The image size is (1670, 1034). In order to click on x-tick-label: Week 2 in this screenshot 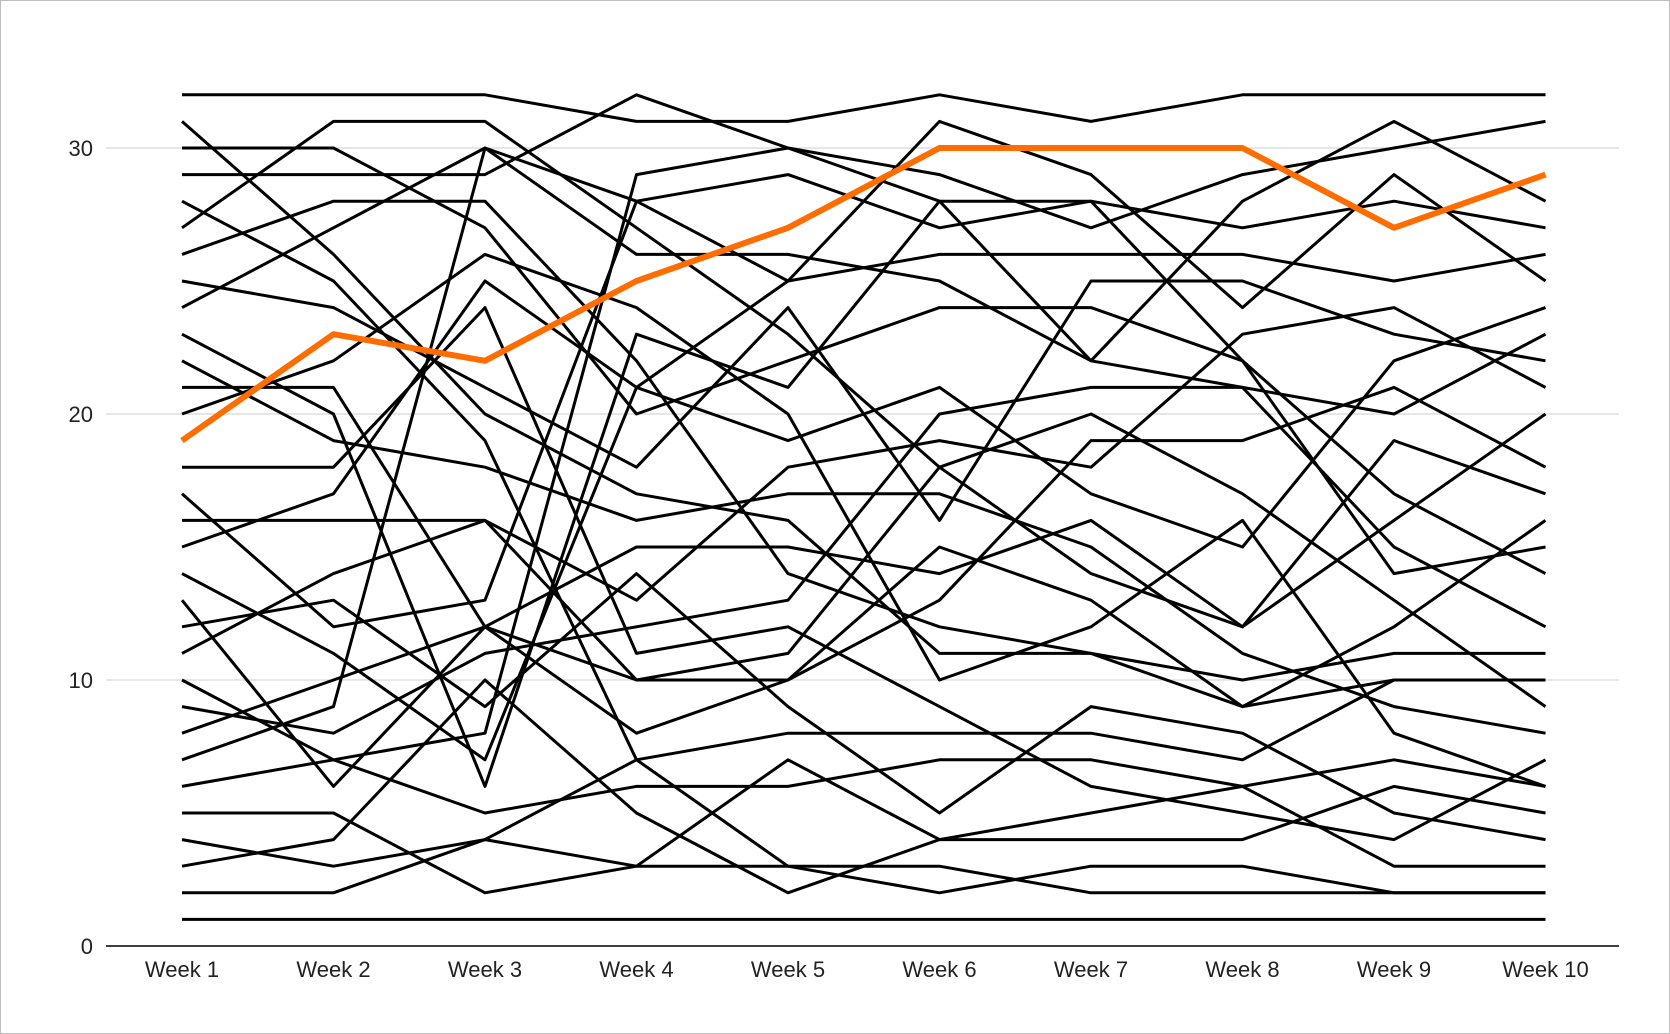, I will do `click(333, 969)`.